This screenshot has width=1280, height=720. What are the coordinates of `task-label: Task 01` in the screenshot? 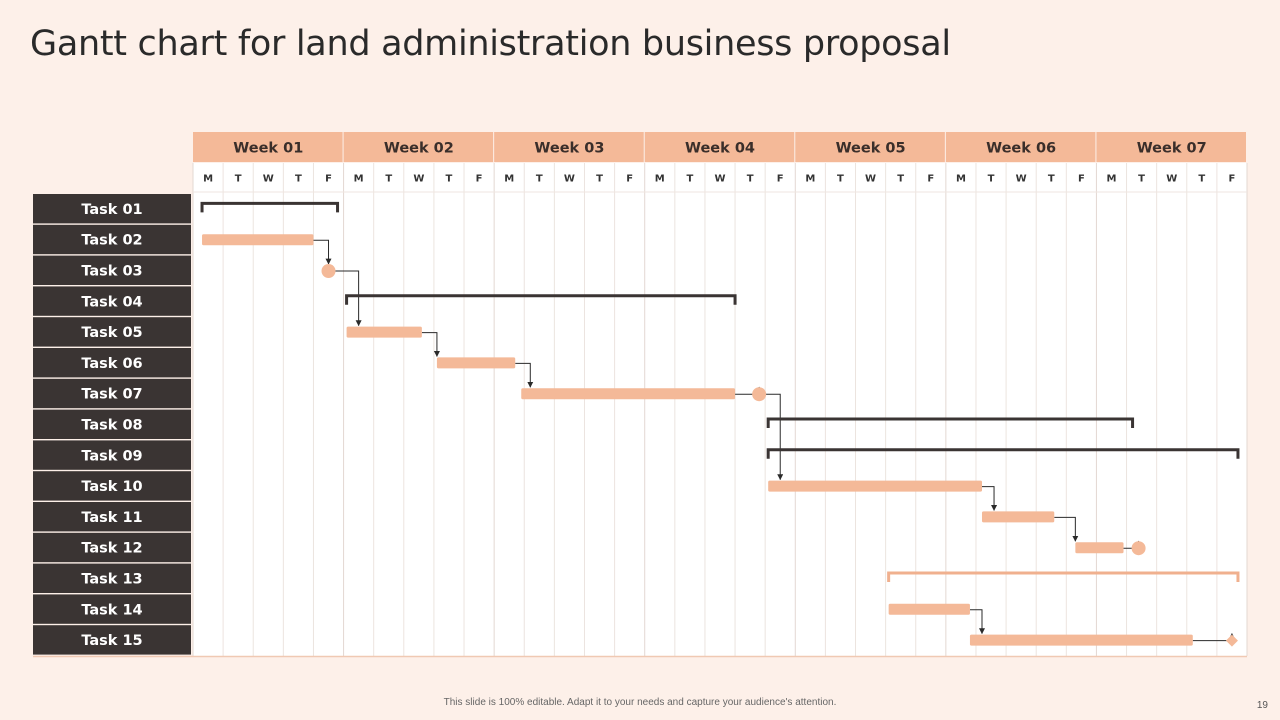 It's located at (111, 210).